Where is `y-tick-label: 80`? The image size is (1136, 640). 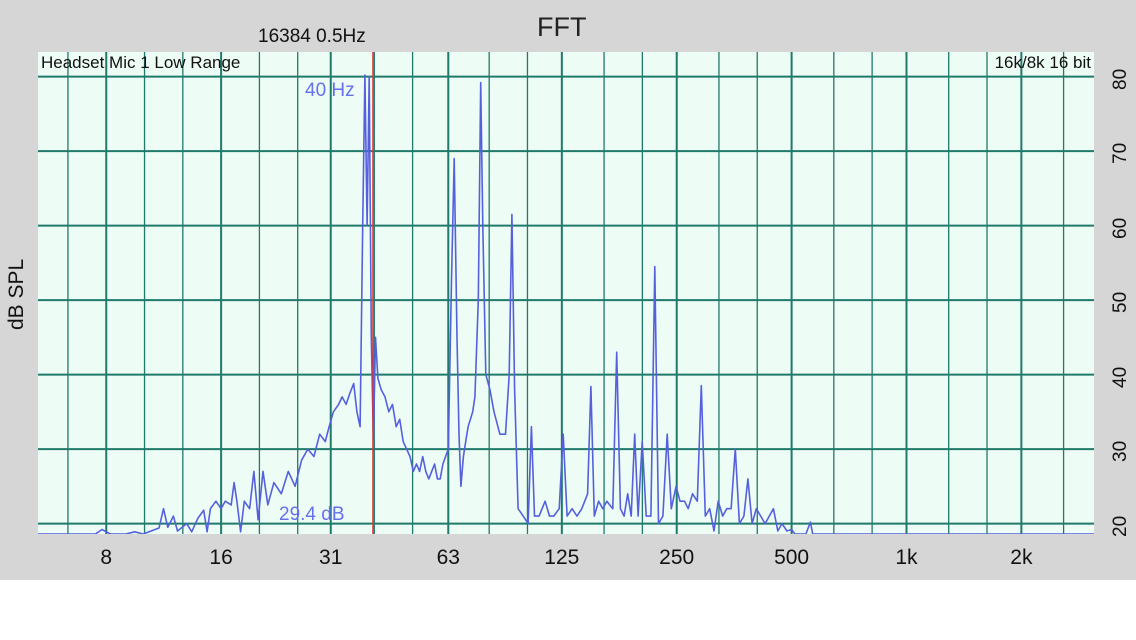 y-tick-label: 80 is located at coordinates (1120, 79).